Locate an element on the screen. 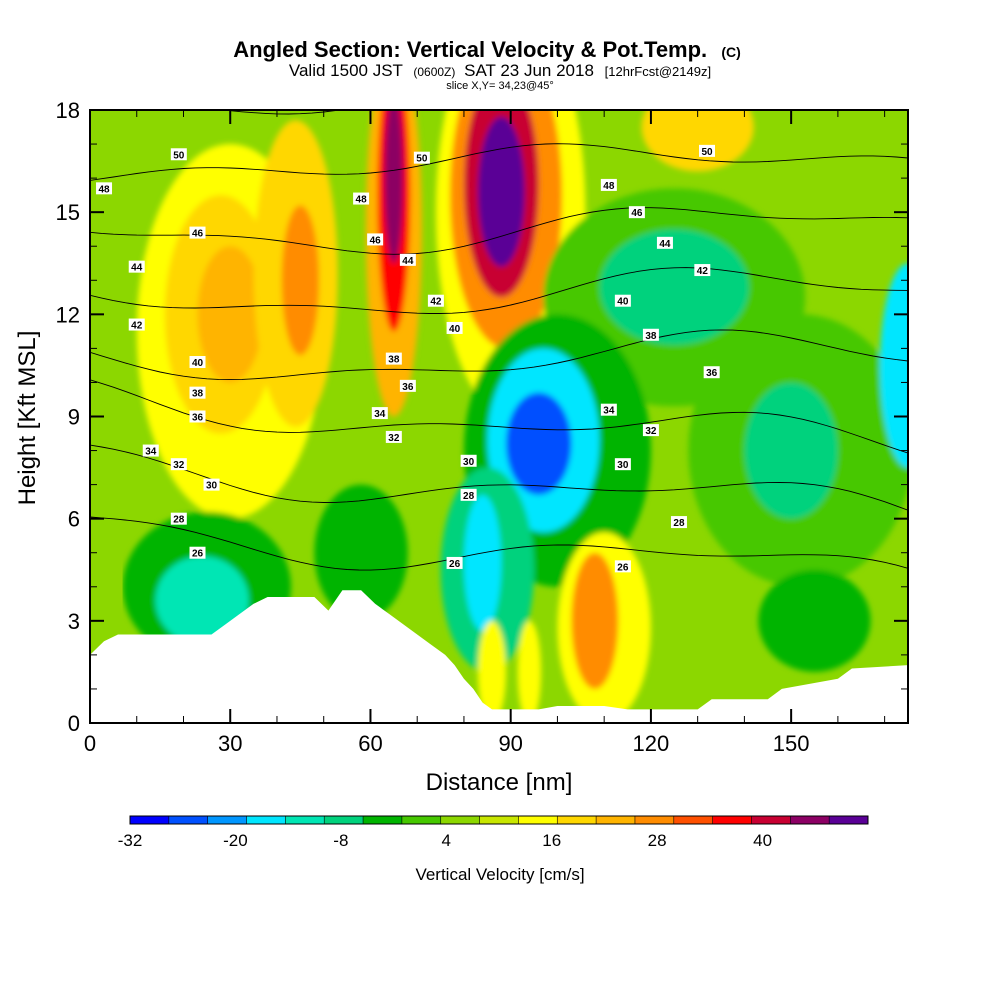  x-tick-label-30: 30 is located at coordinates (230, 743).